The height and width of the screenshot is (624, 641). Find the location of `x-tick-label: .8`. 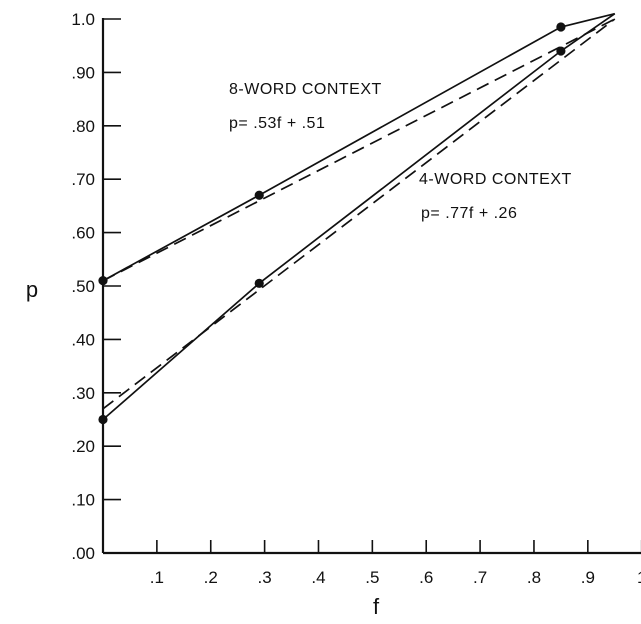

x-tick-label: .8 is located at coordinates (534, 577).